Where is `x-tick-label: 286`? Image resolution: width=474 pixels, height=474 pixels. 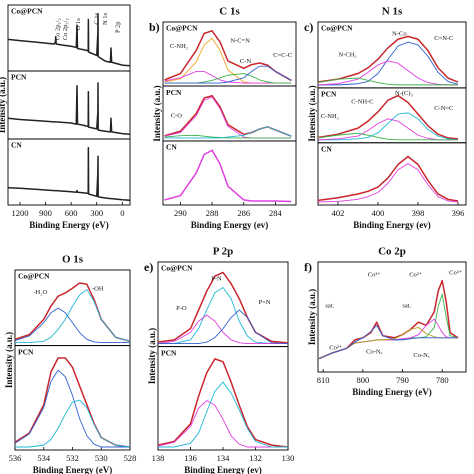 x-tick-label: 286 is located at coordinates (243, 213).